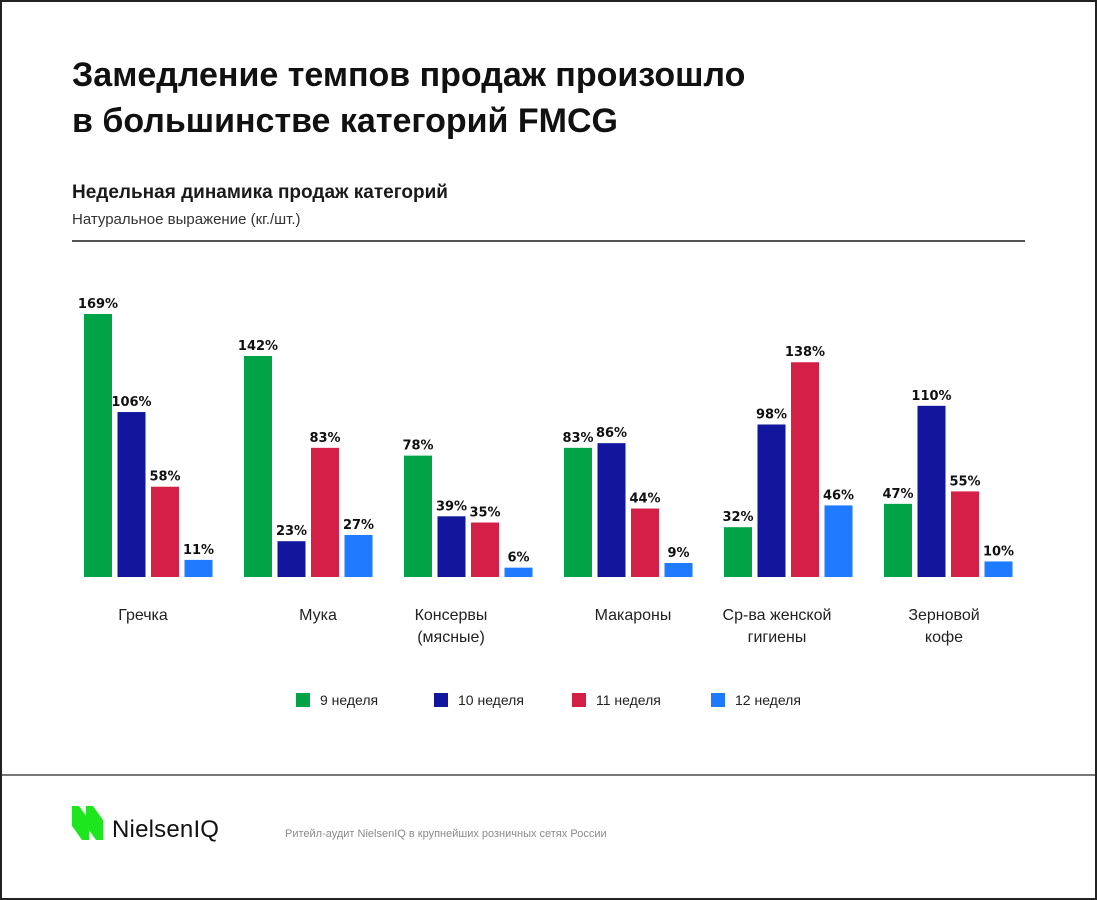 This screenshot has width=1097, height=900. What do you see at coordinates (737, 517) in the screenshot?
I see `data-label: 32%` at bounding box center [737, 517].